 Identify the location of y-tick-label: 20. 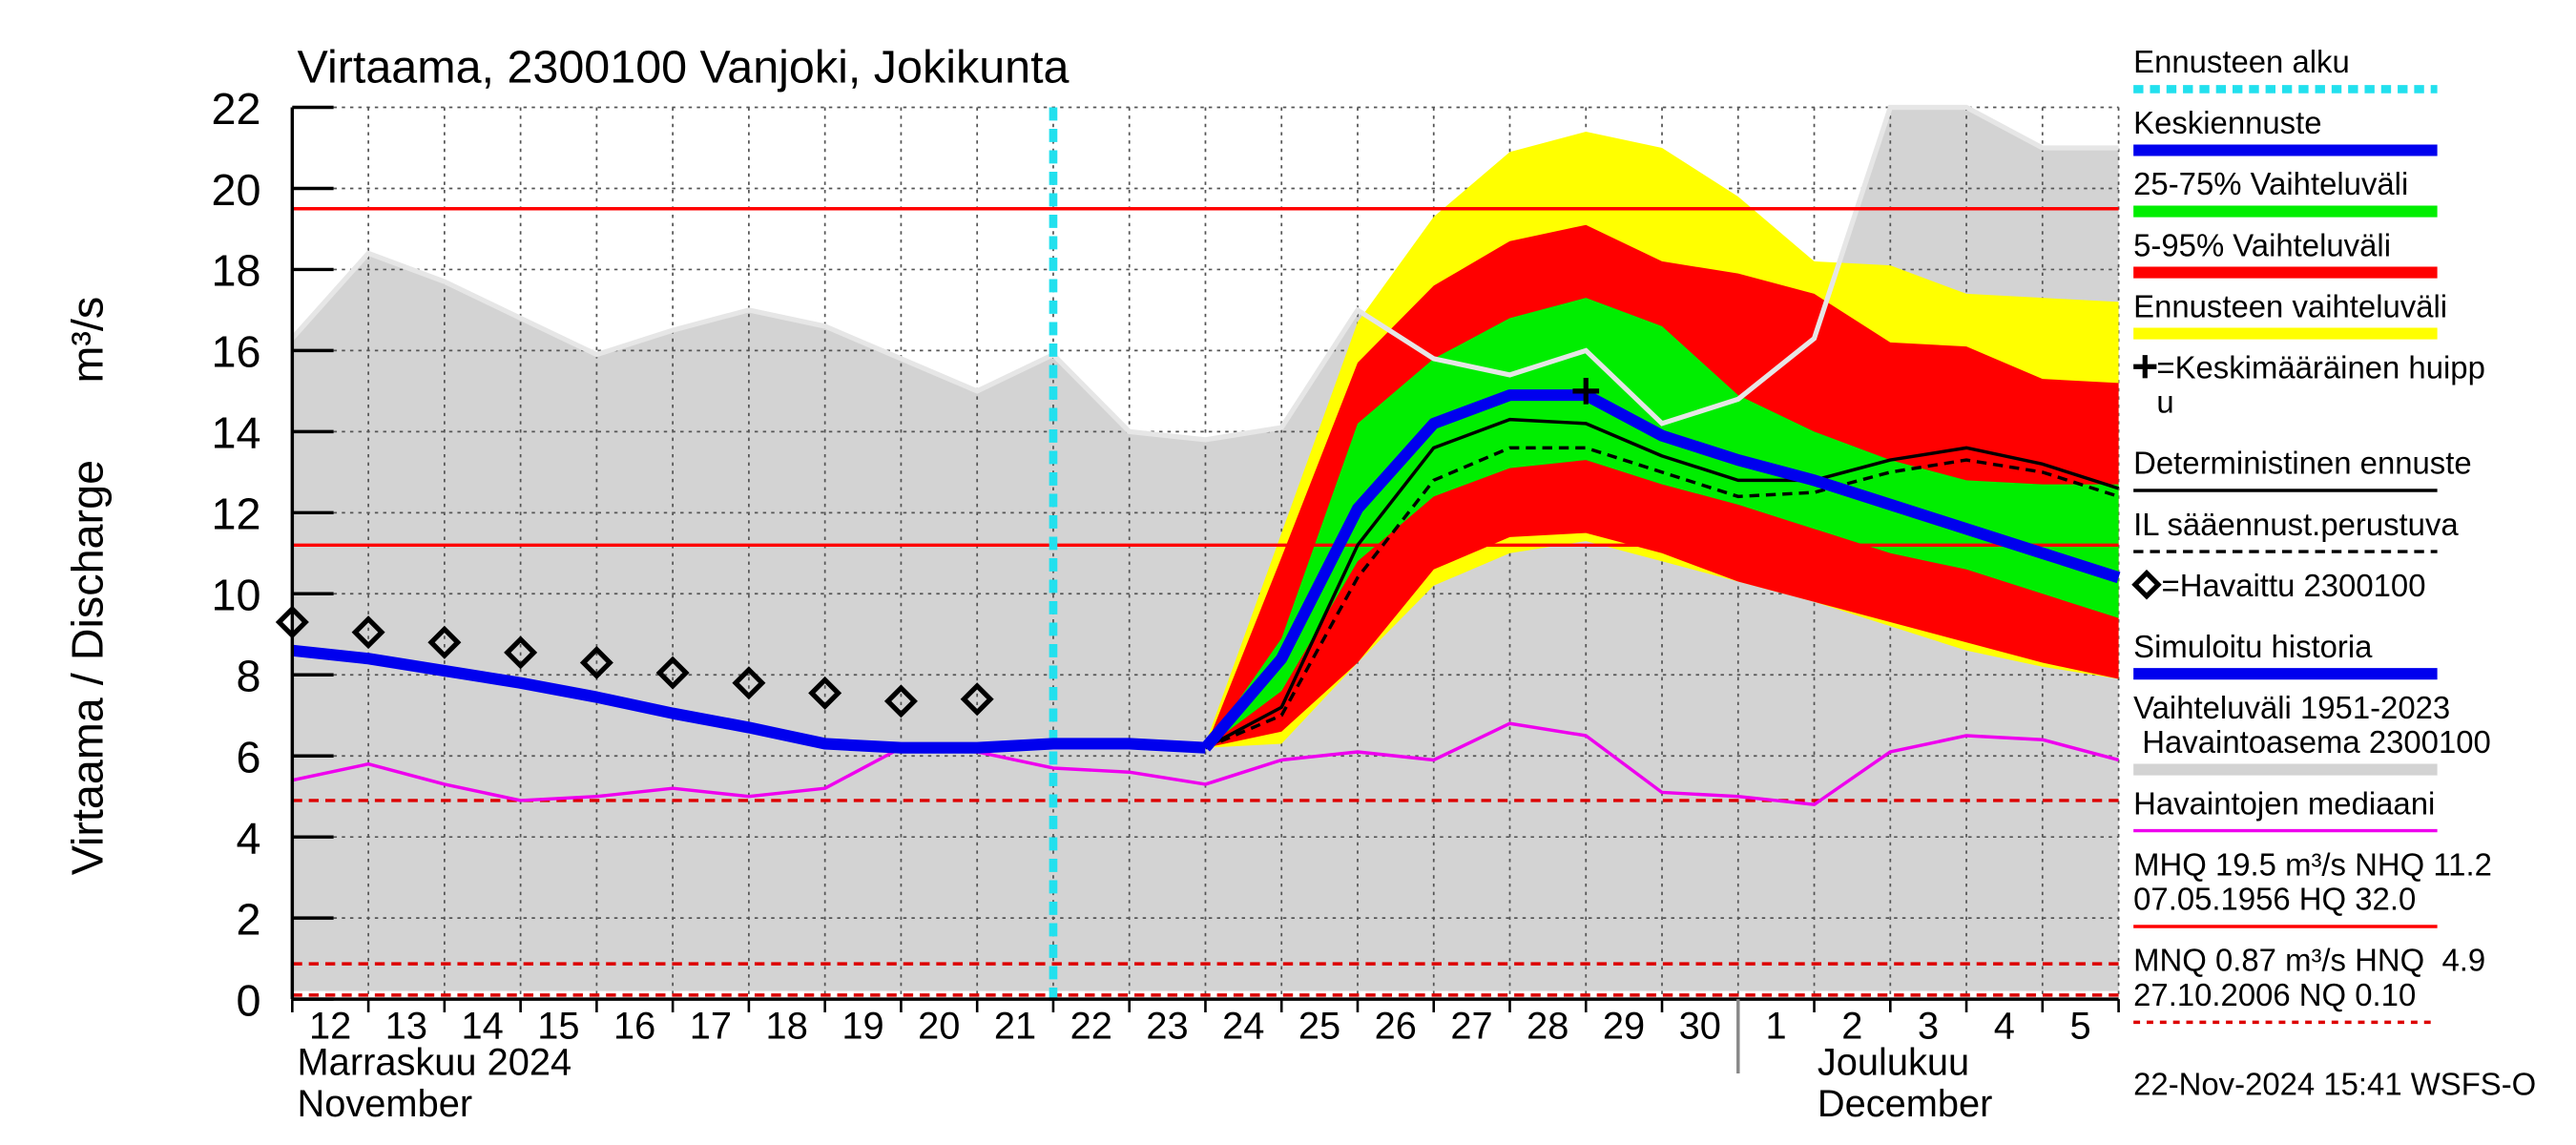
(235, 190).